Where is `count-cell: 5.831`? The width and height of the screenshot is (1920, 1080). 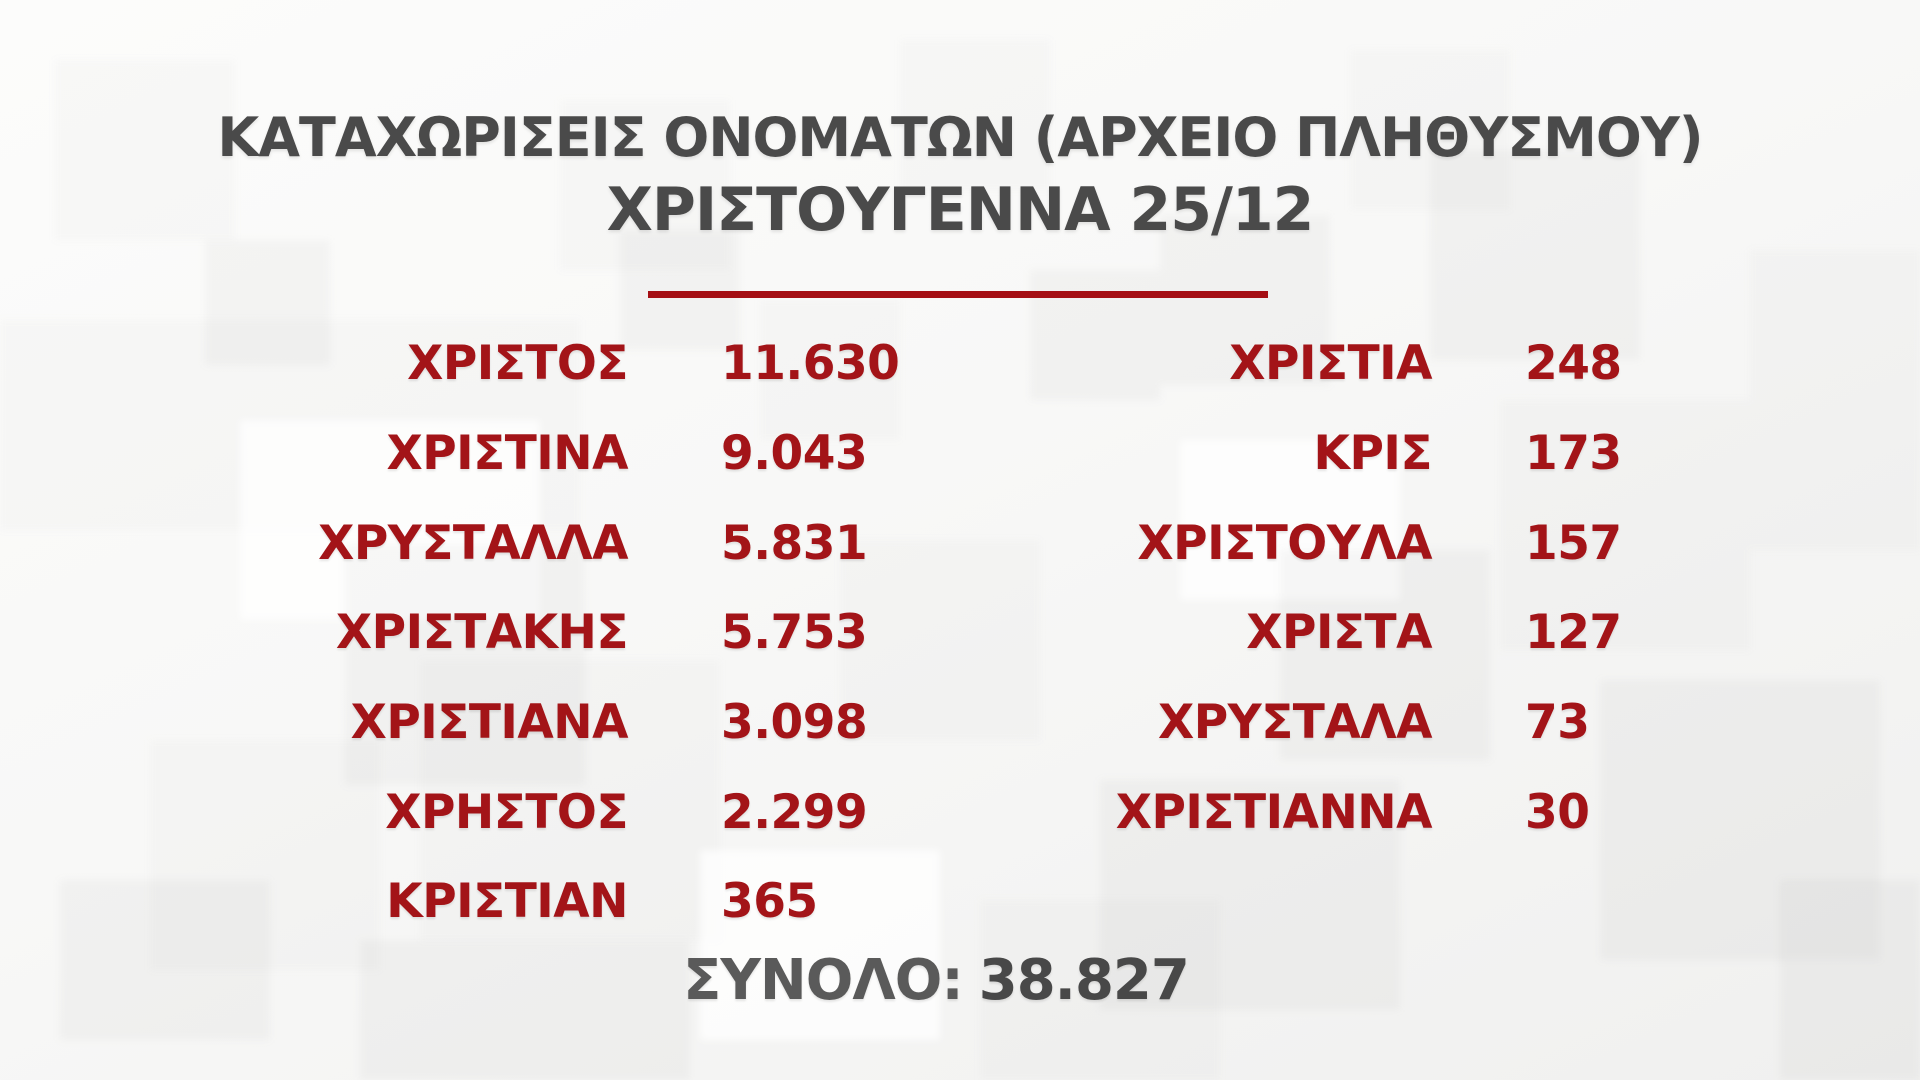 count-cell: 5.831 is located at coordinates (794, 543).